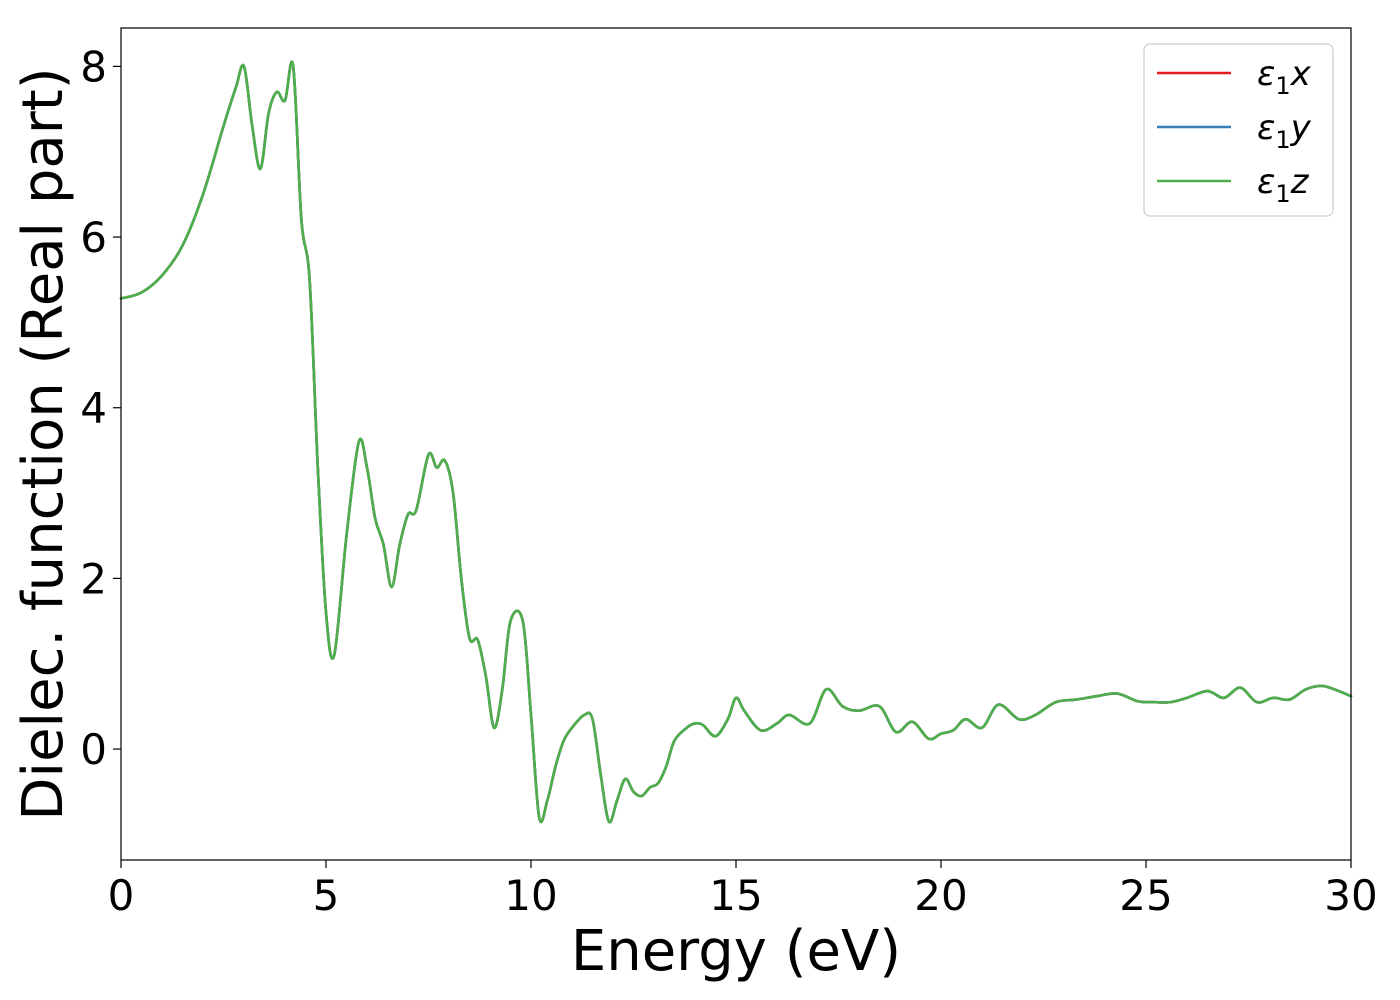 The height and width of the screenshot is (1000, 1400). I want to click on x-tick-label: 30, so click(1350, 895).